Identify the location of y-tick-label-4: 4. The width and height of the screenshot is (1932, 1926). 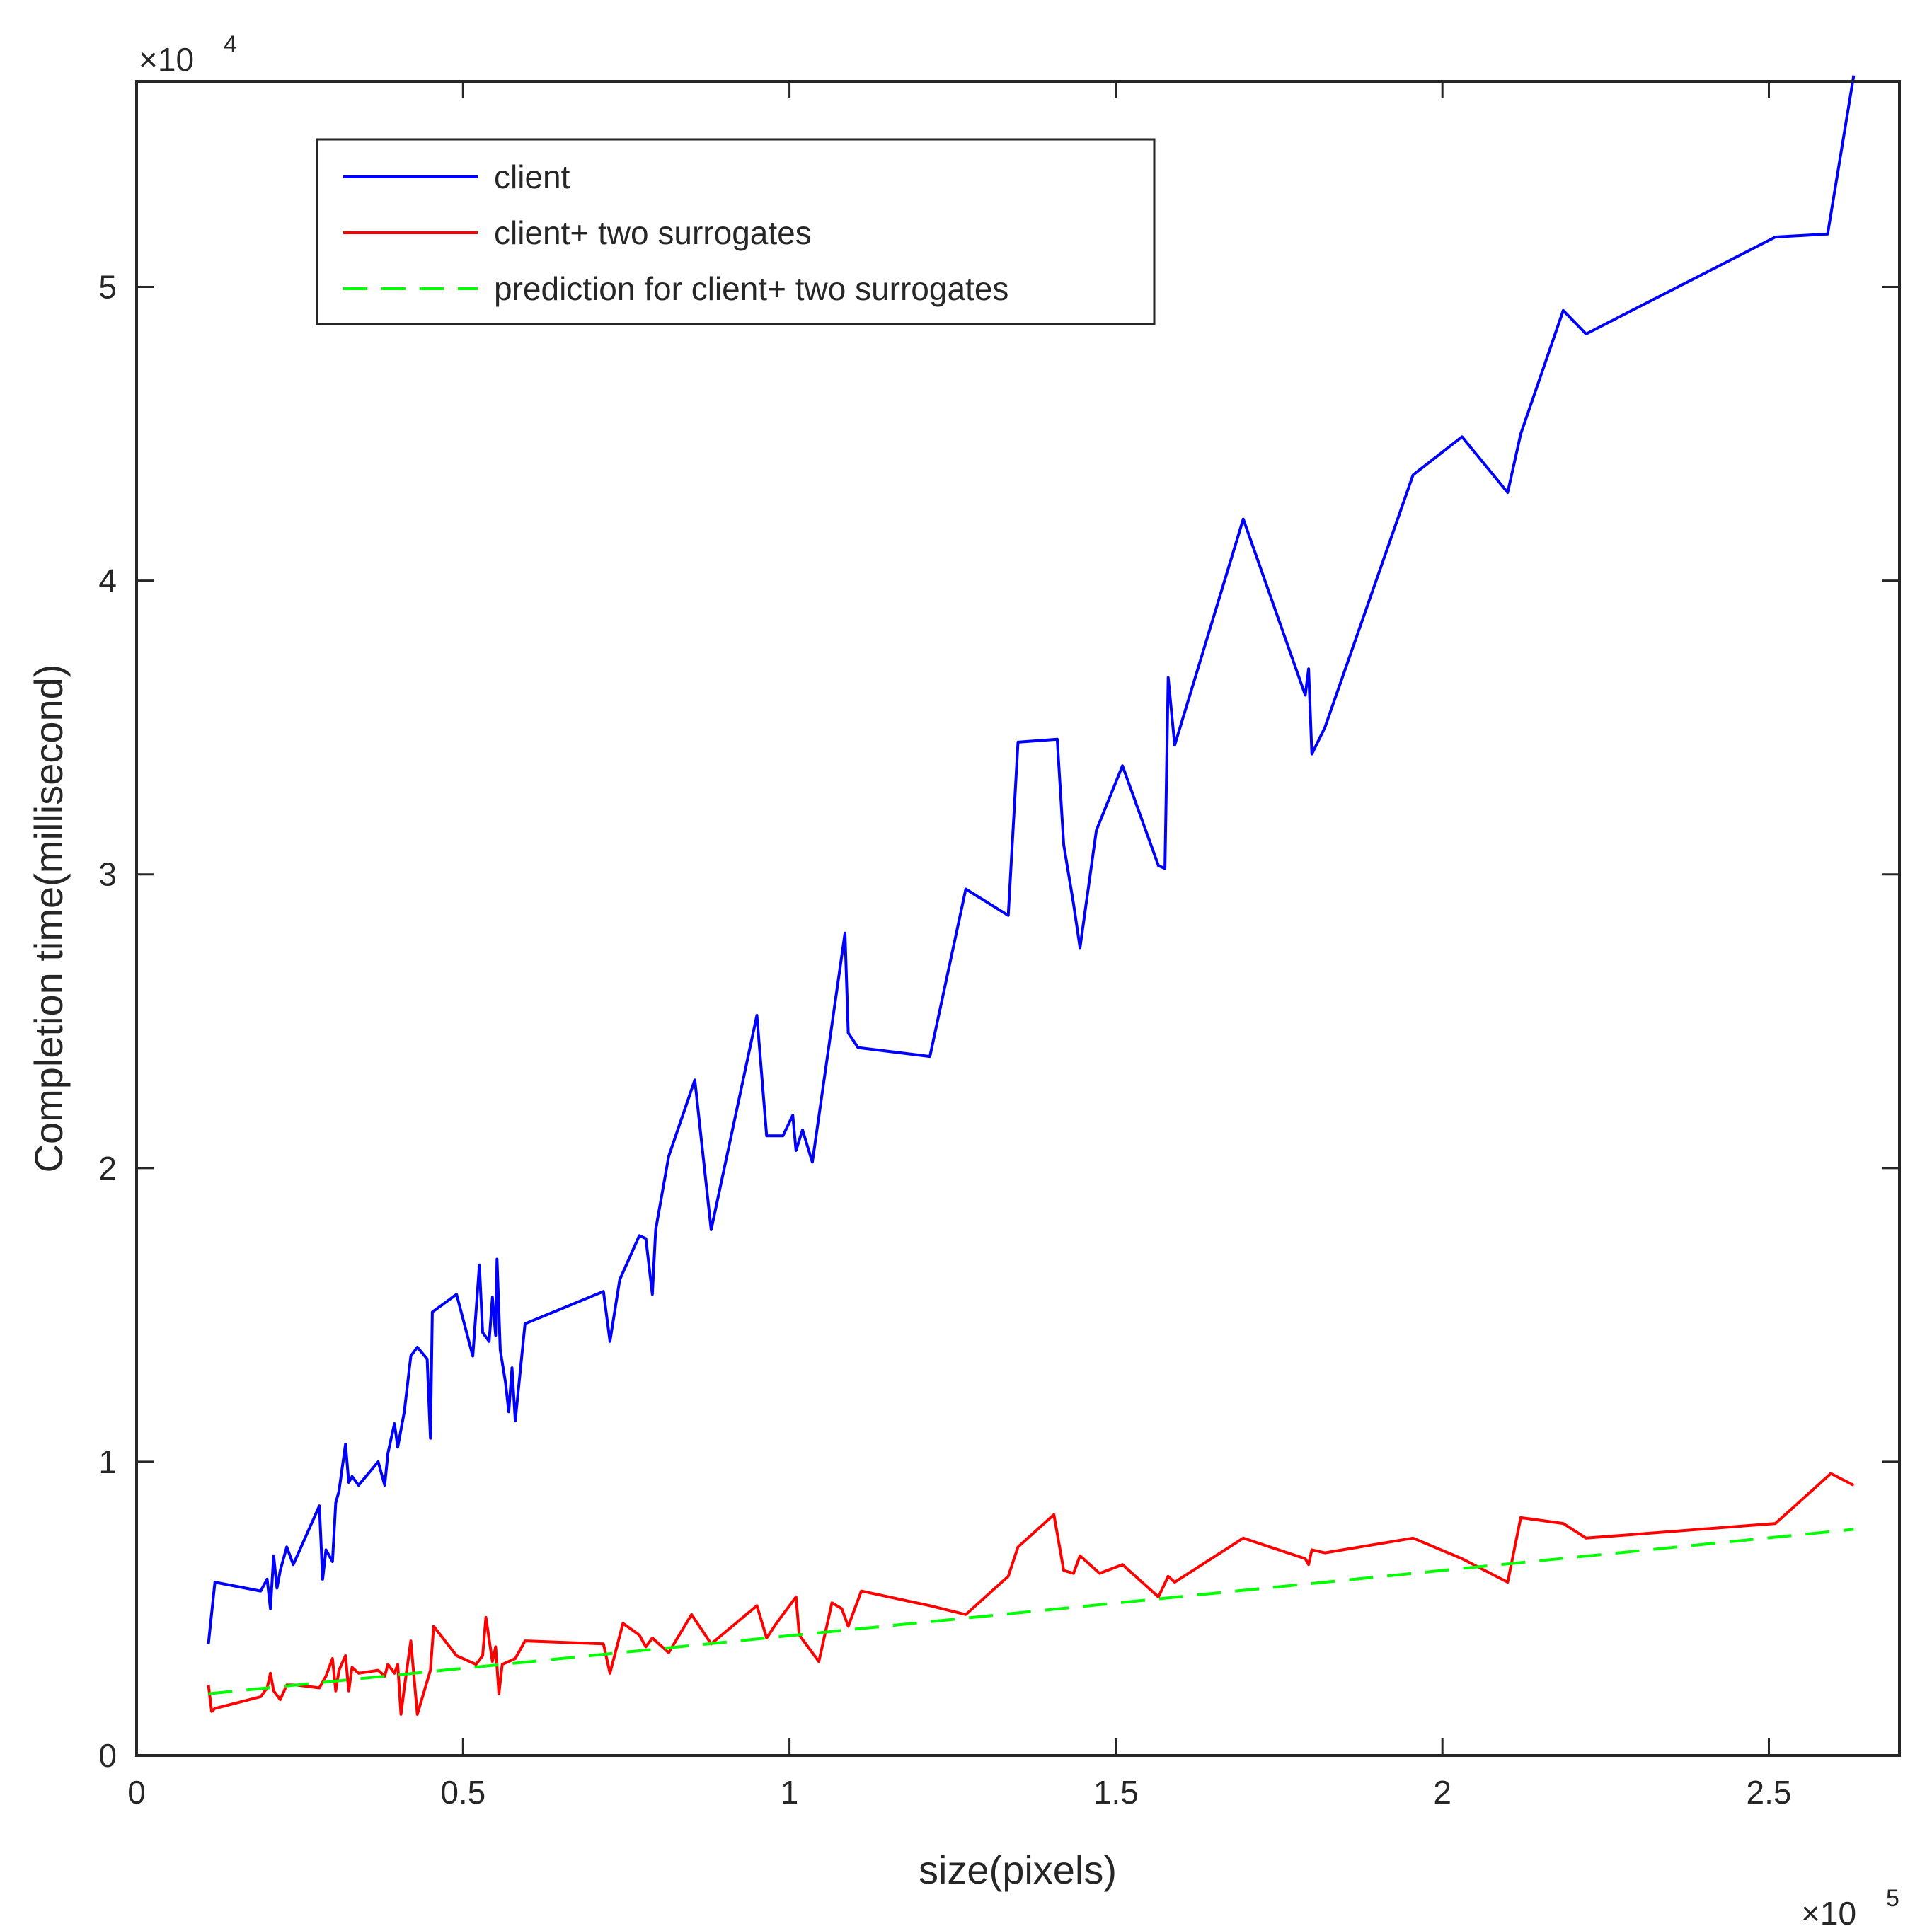
(108, 581).